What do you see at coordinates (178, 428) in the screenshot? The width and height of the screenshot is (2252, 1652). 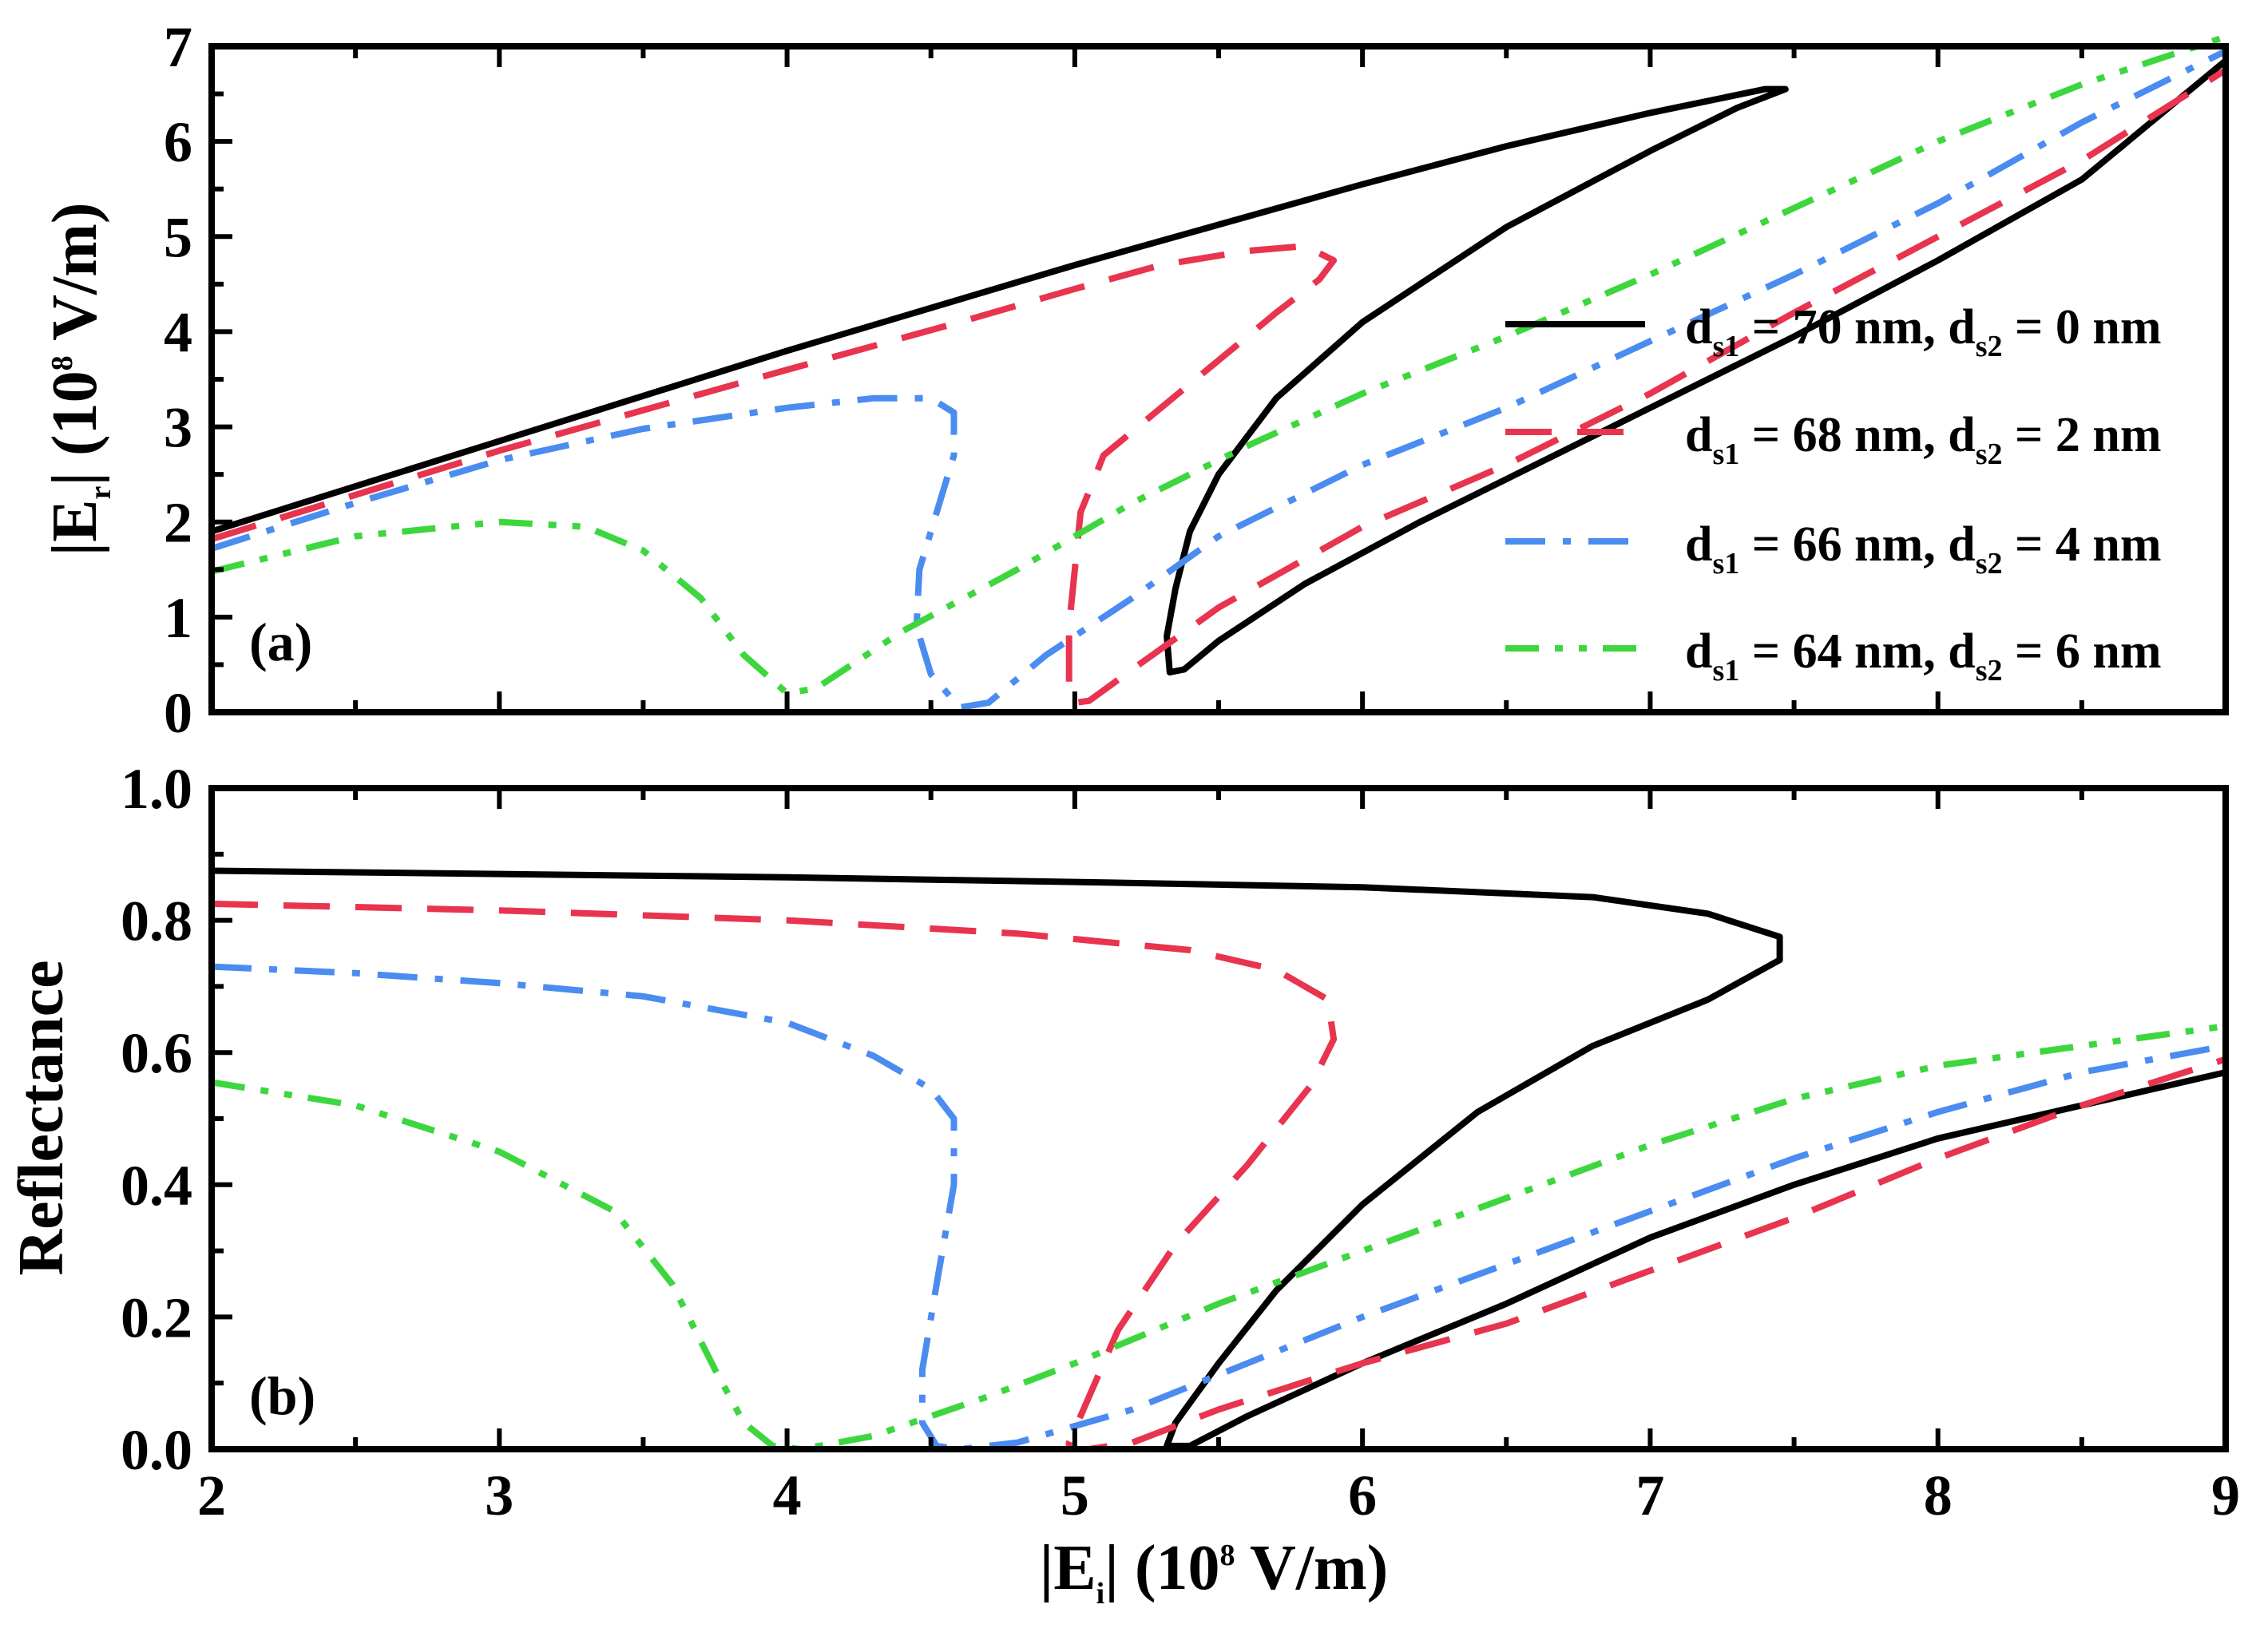 I see `y-tick-label-a: 3` at bounding box center [178, 428].